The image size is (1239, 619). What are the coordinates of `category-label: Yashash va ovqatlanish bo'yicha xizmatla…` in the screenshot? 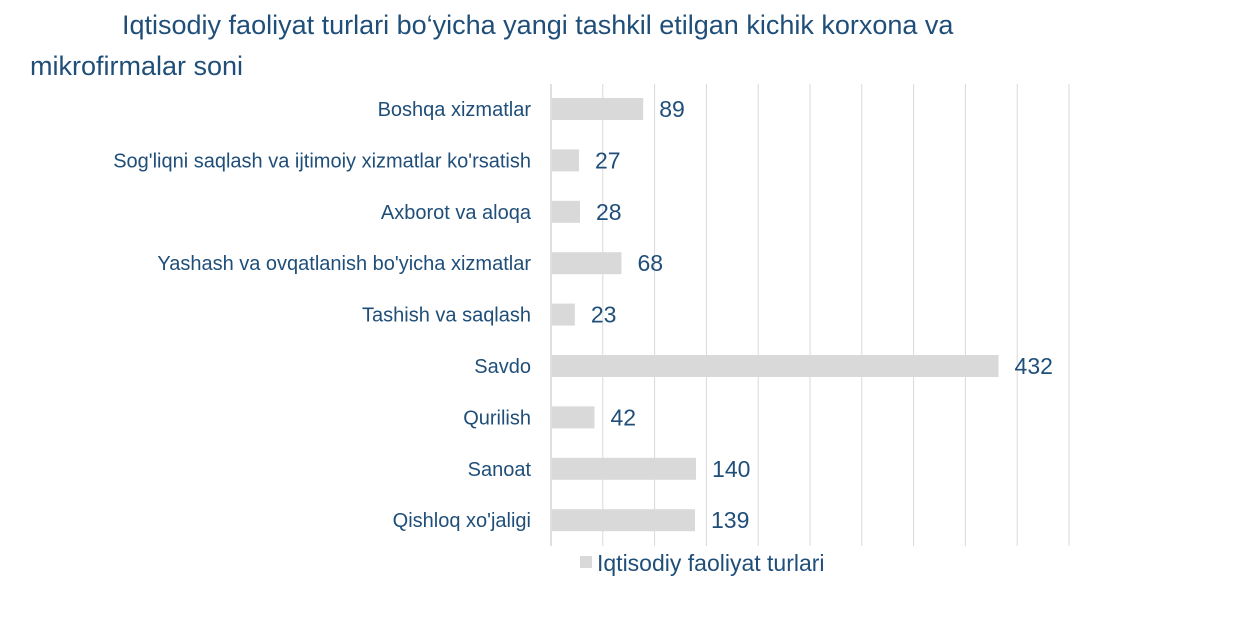 It's located at (344, 264).